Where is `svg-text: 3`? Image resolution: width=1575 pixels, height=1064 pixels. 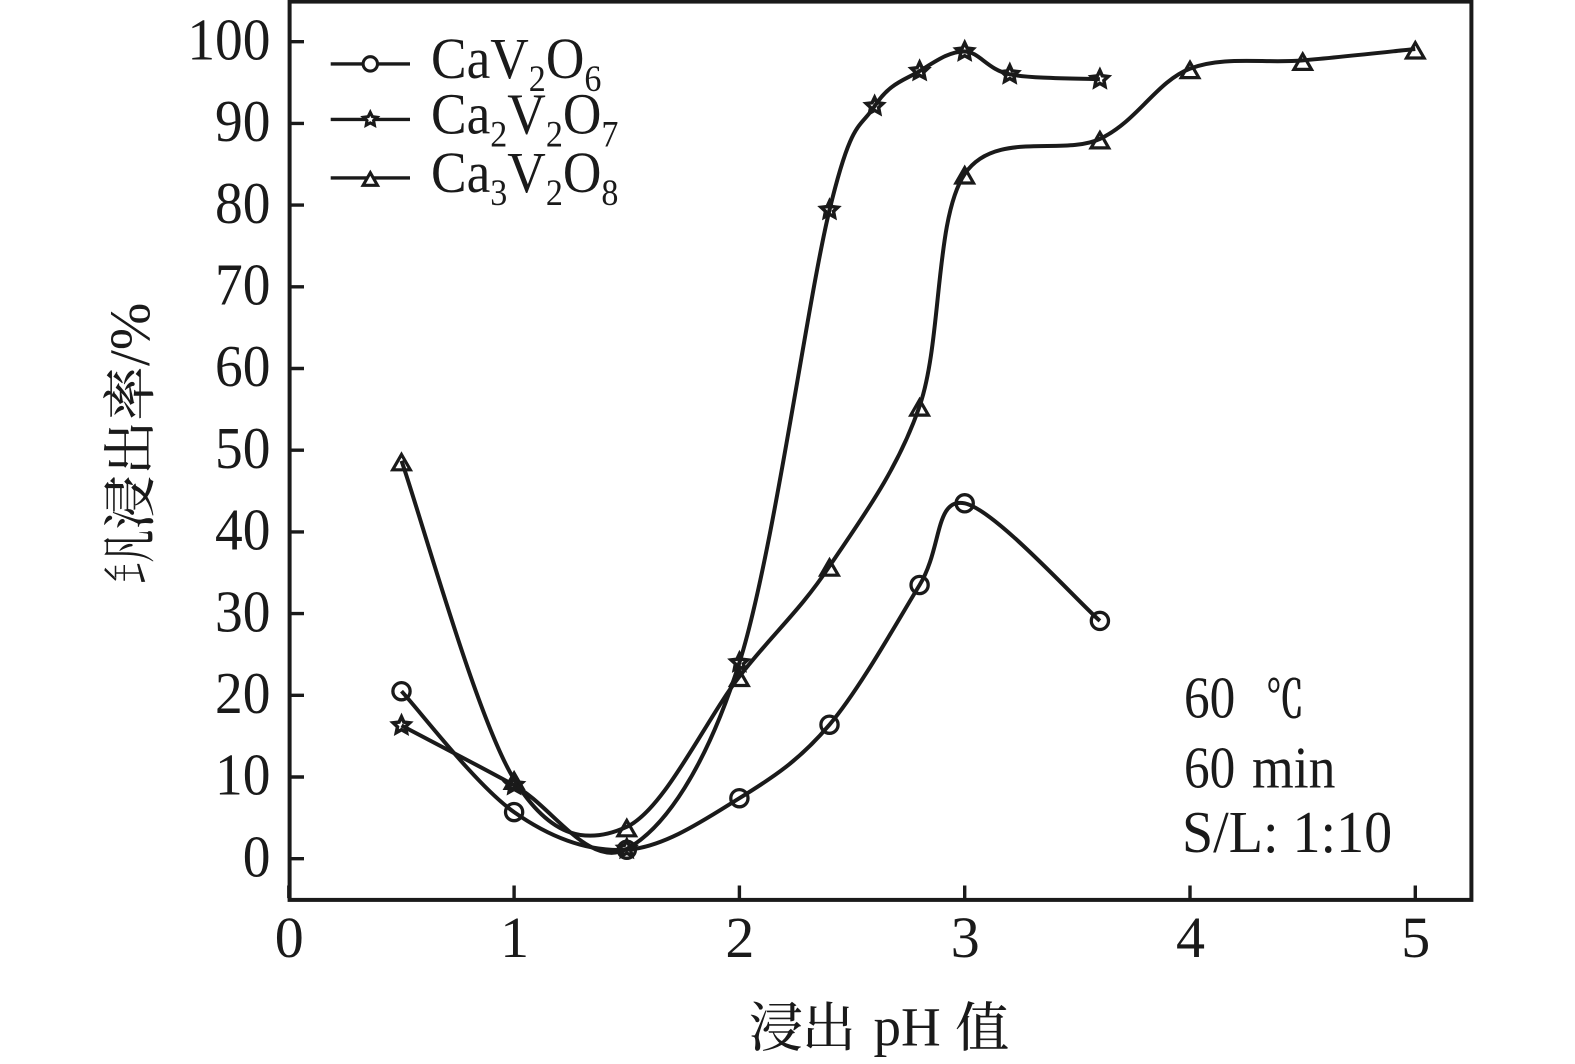 svg-text: 3 is located at coordinates (965, 937).